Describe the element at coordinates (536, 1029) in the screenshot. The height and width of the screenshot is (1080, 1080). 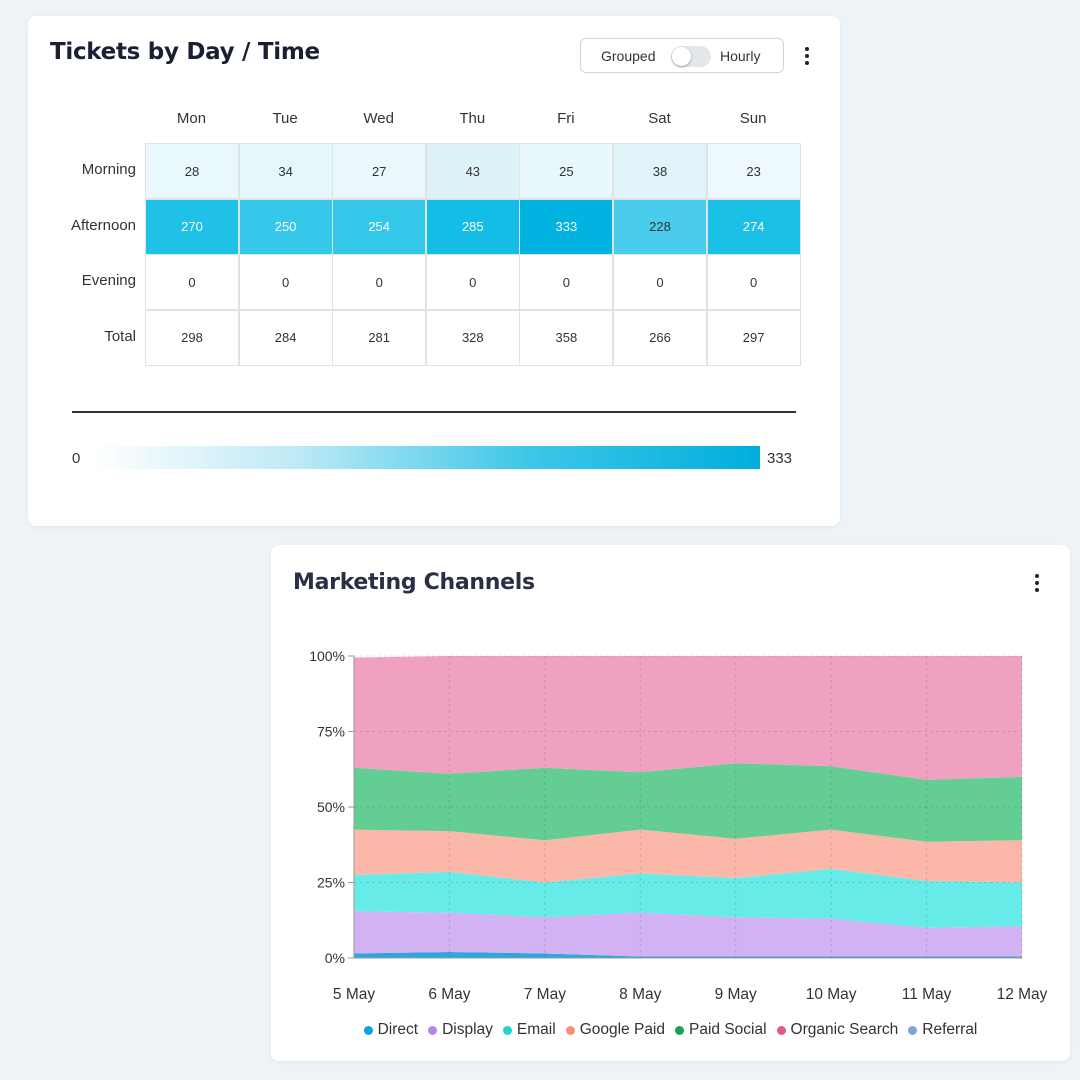
I see `legend-label: Email` at that location.